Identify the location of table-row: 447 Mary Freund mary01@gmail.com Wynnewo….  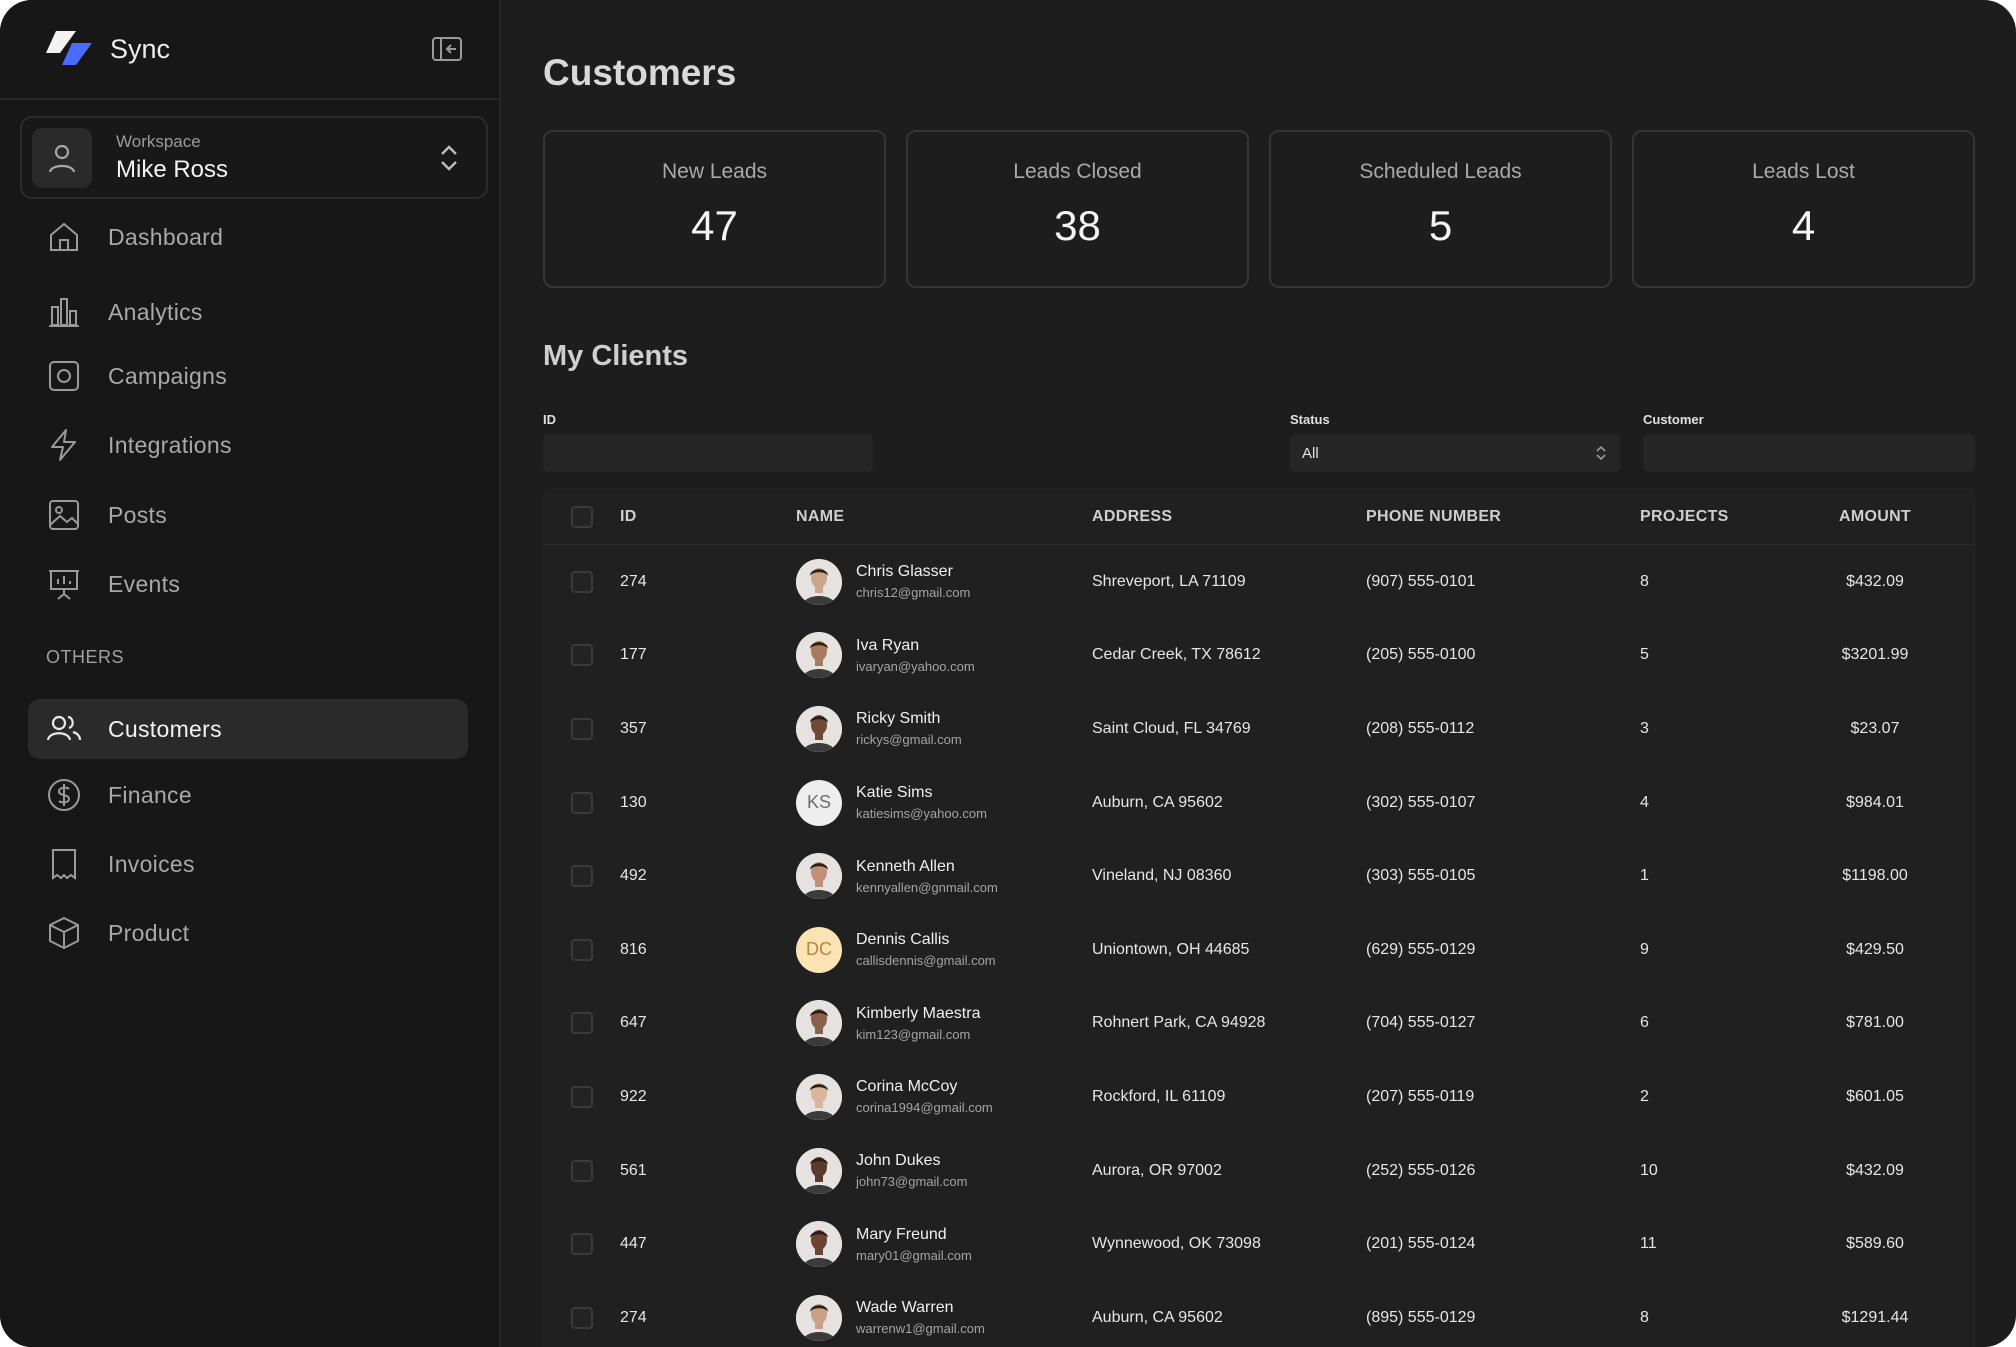
(1259, 1244).